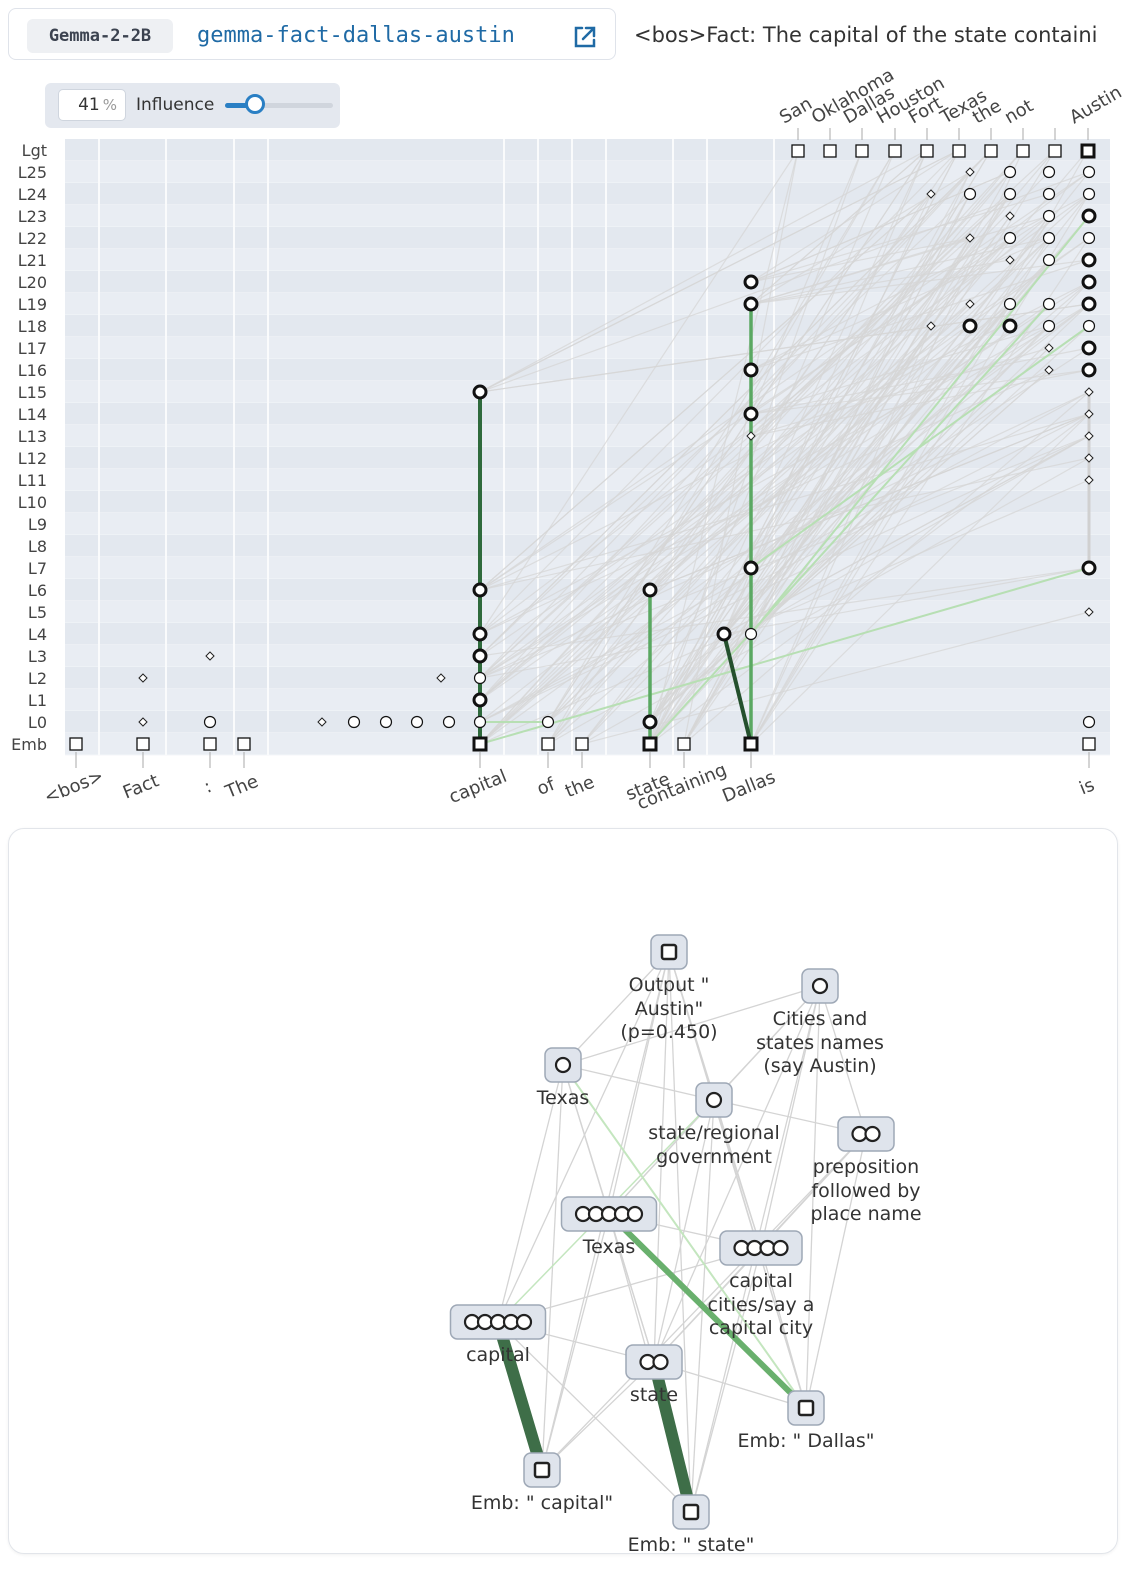 This screenshot has width=1144, height=1596. I want to click on influence-input: 41%, so click(92, 105).